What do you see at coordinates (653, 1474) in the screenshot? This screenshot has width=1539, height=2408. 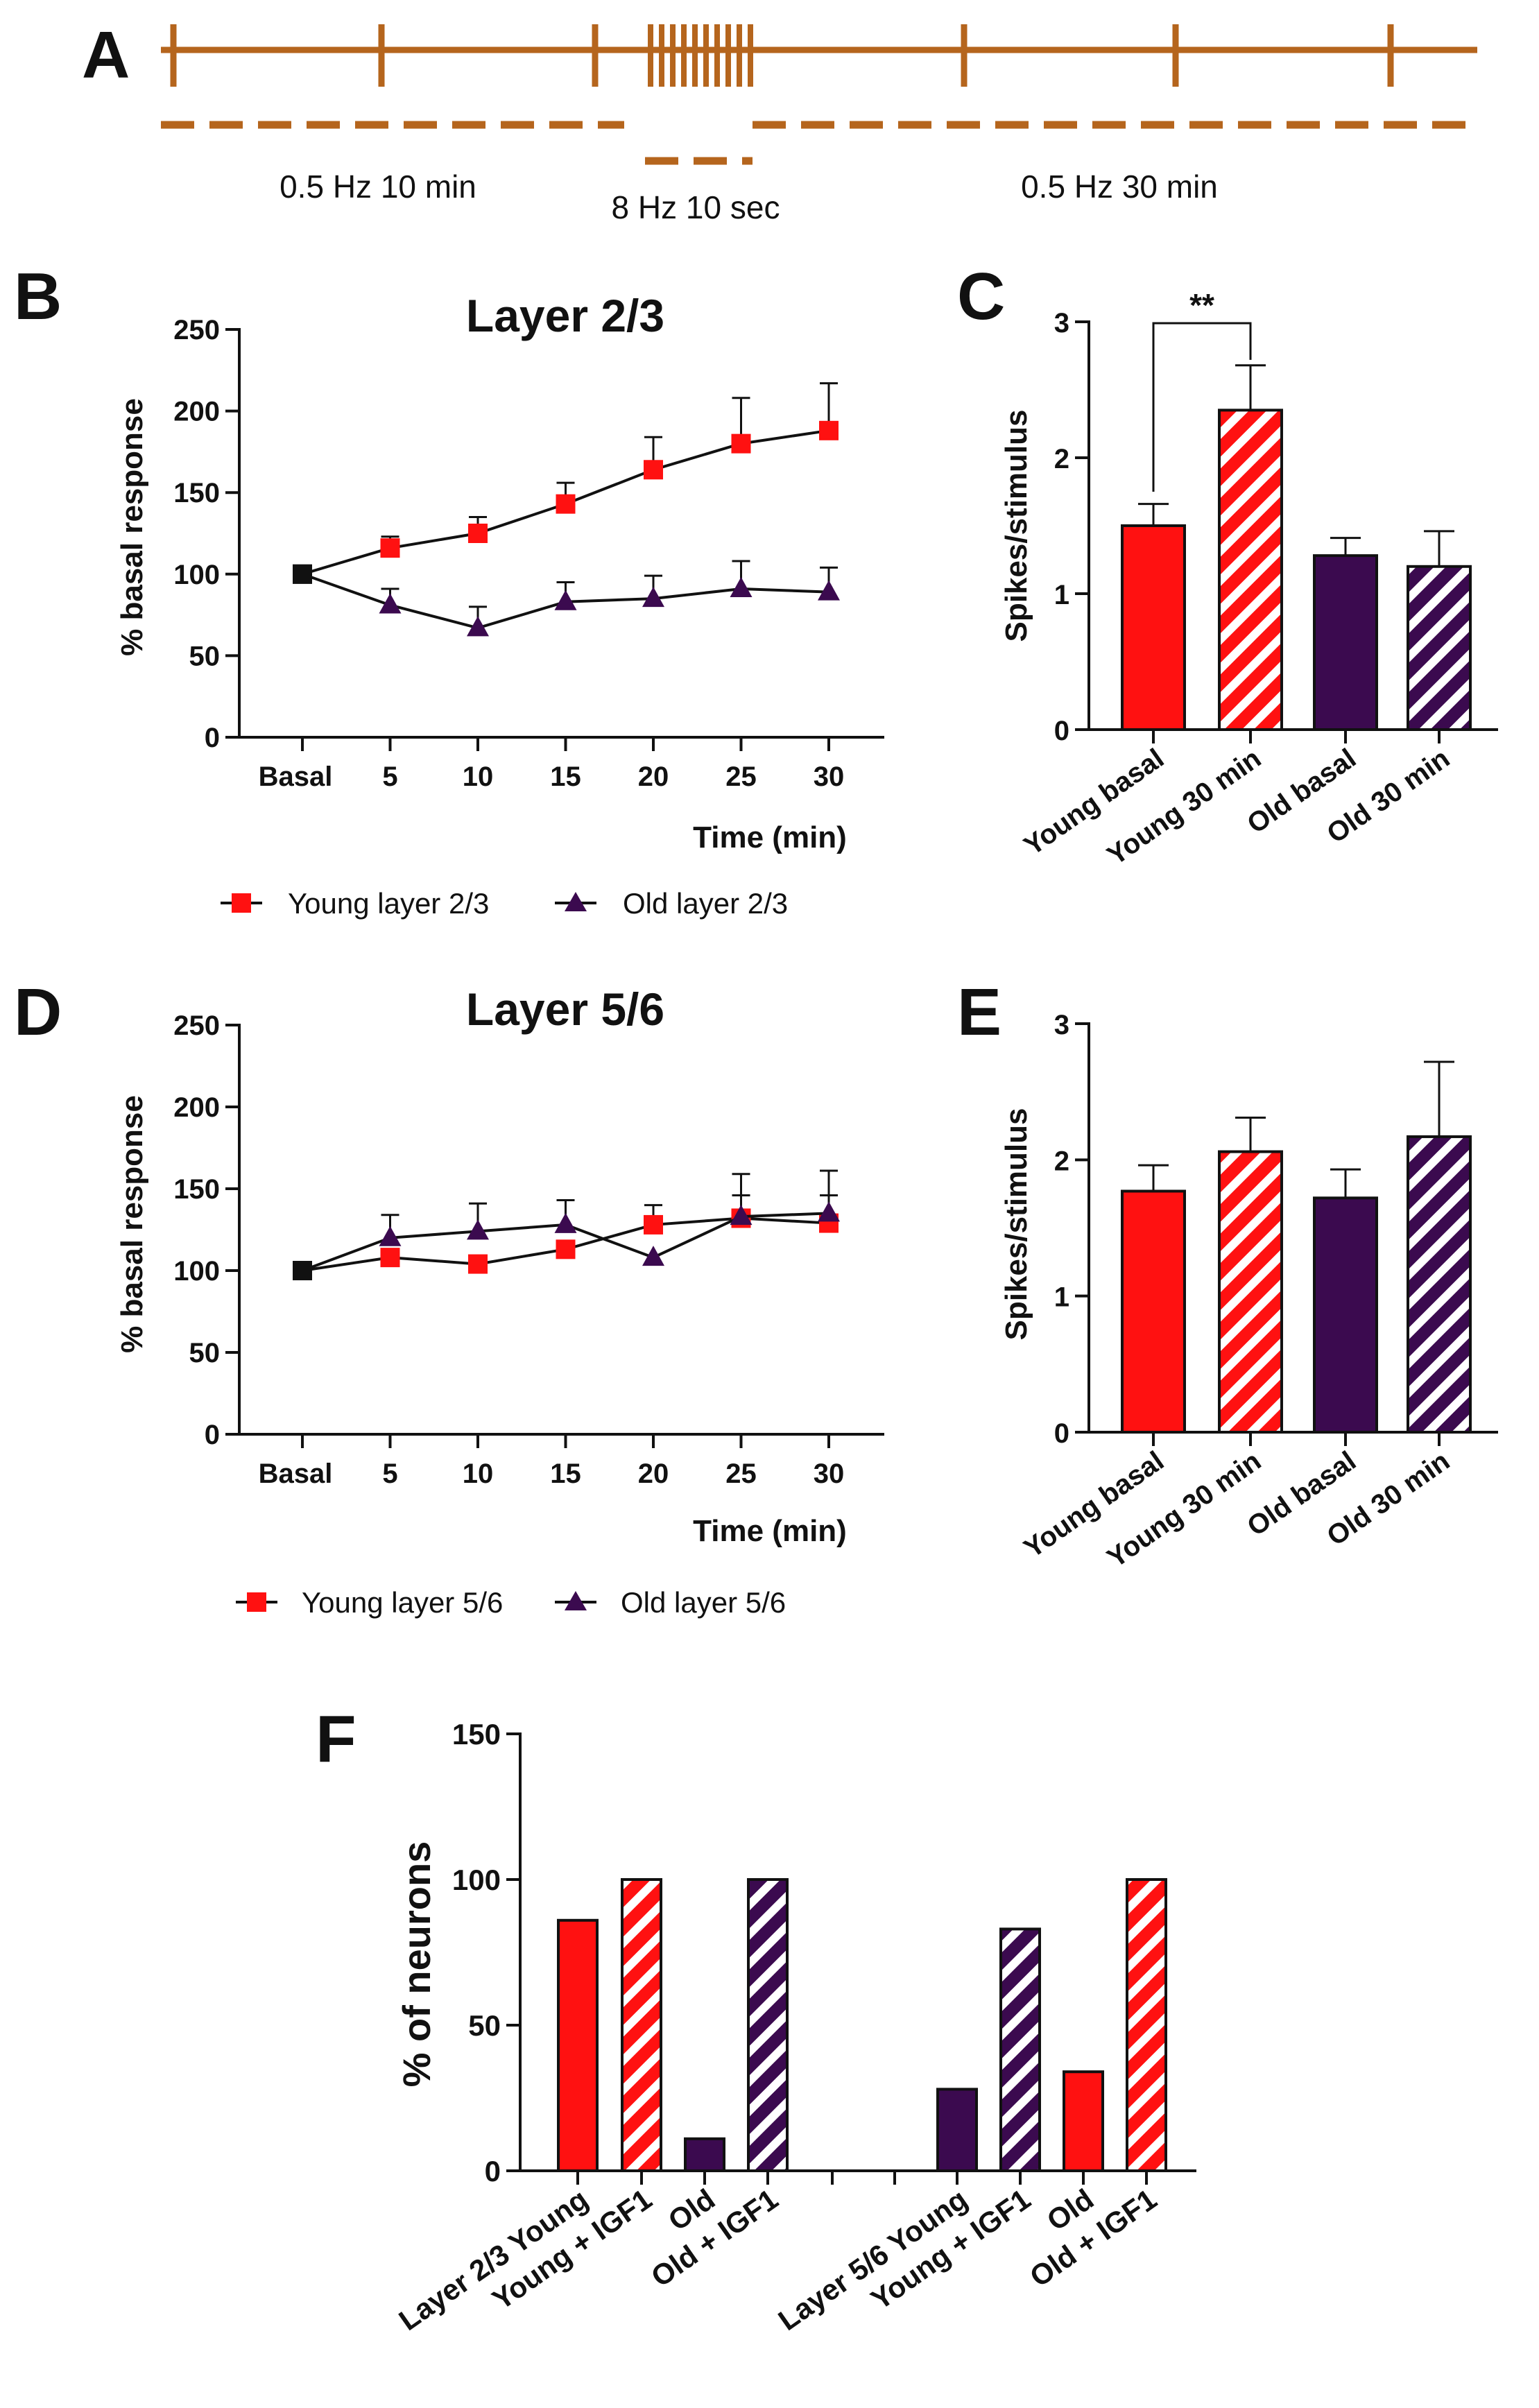 I see `x-tick-label: 20` at bounding box center [653, 1474].